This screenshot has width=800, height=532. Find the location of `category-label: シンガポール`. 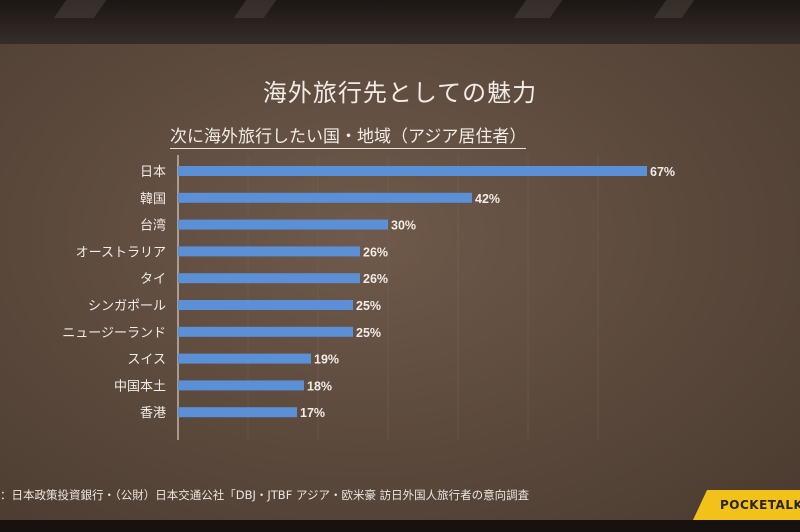

category-label: シンガポール is located at coordinates (127, 306).